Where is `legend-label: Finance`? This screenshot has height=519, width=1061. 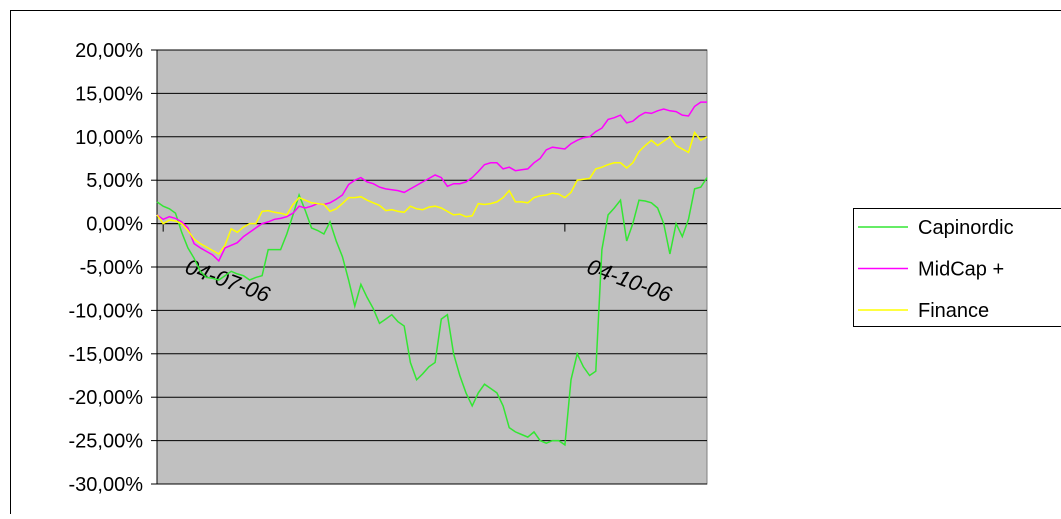 legend-label: Finance is located at coordinates (953, 311).